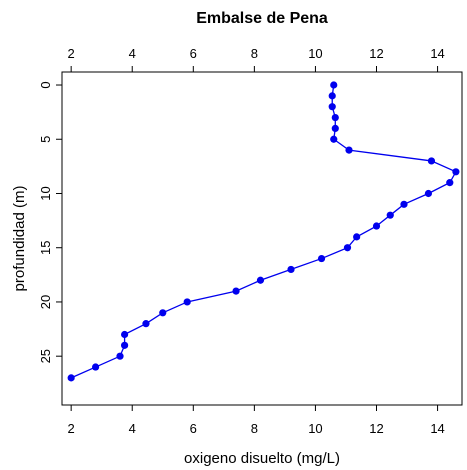  What do you see at coordinates (437, 53) in the screenshot?
I see `x-tick-label-top: 14` at bounding box center [437, 53].